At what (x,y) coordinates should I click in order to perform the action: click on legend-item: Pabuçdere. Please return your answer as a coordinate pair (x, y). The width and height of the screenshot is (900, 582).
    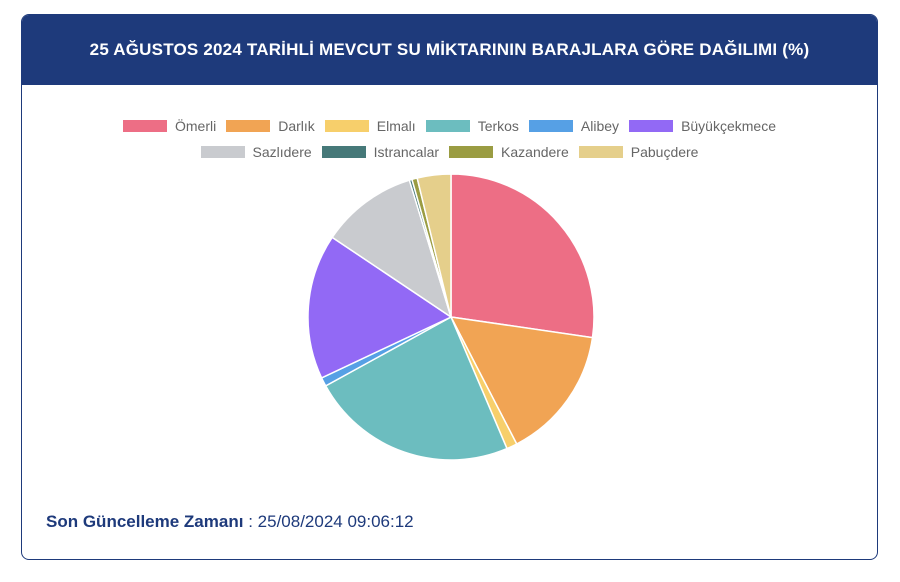
    Looking at the image, I should click on (638, 152).